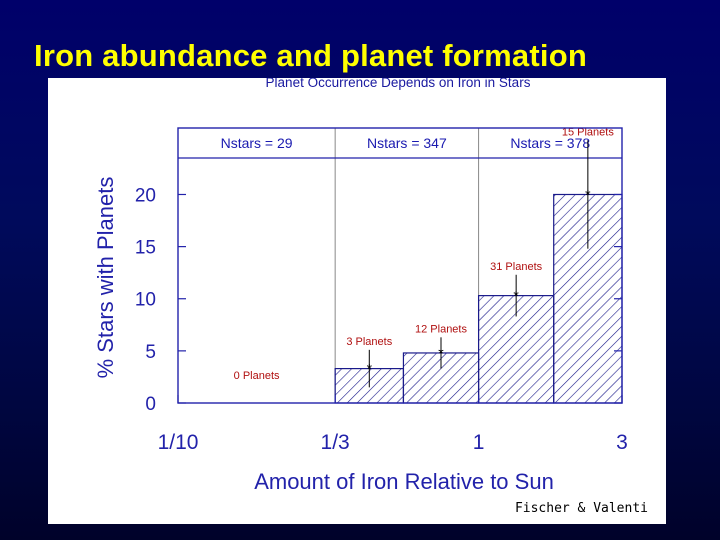 The width and height of the screenshot is (720, 540). Describe the element at coordinates (581, 508) in the screenshot. I see `credit-text: Fischer & Valenti` at that location.